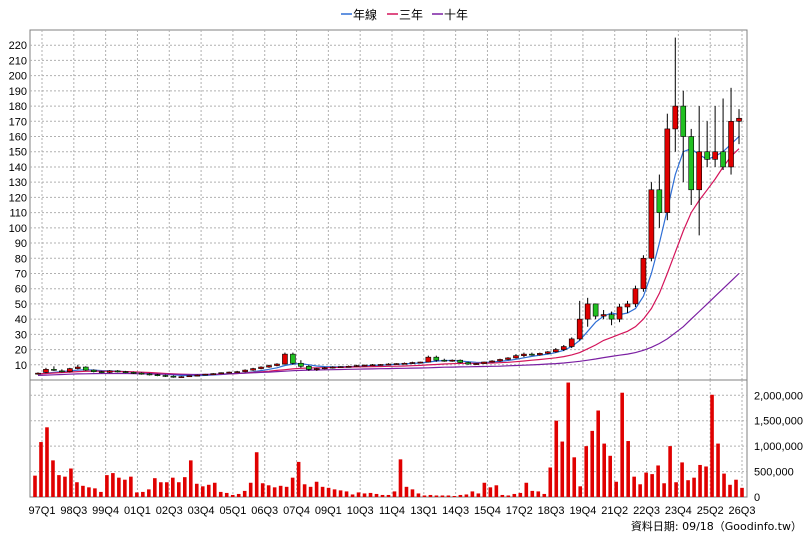  I want to click on x-tick-label: 09Q1, so click(328, 511).